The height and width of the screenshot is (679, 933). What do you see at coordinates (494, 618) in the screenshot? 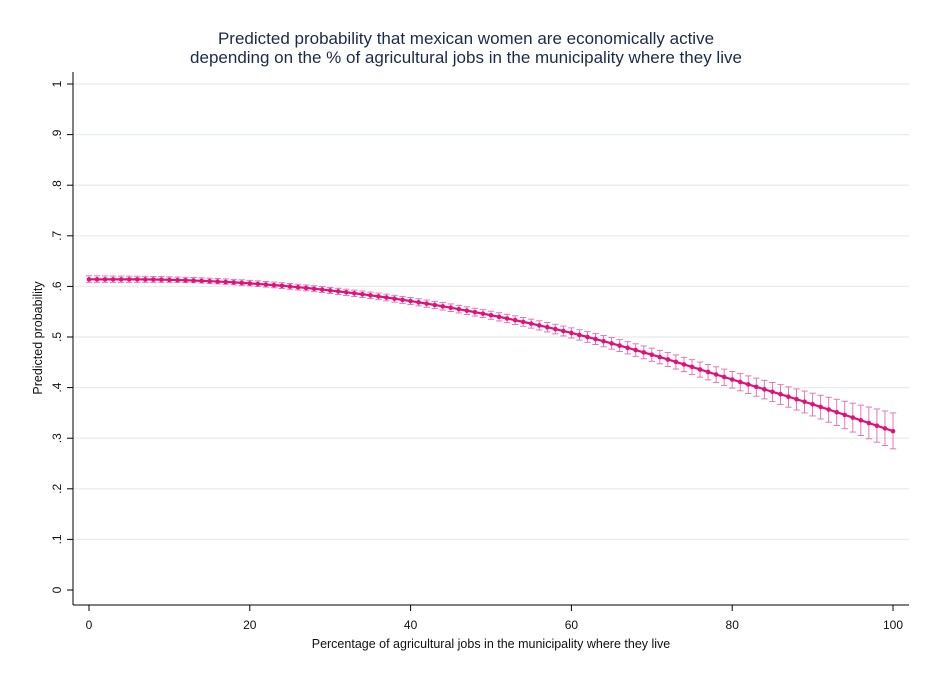
I see `x-axis-ticks: 0 20 40 60 80 100` at bounding box center [494, 618].